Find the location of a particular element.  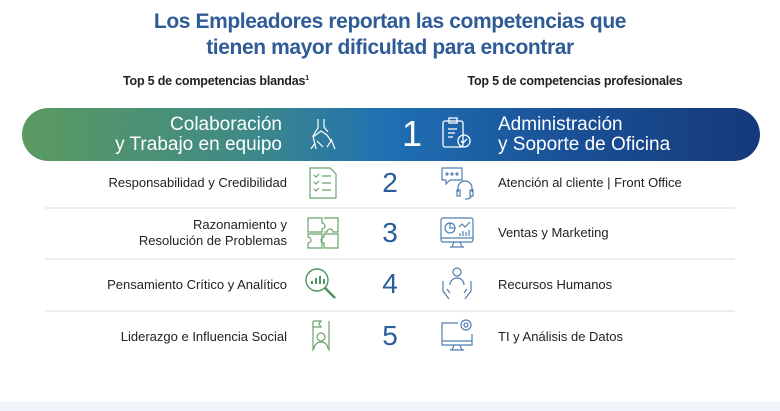

page-title-line2: tienen mayor dificultad para encontrar is located at coordinates (390, 47).